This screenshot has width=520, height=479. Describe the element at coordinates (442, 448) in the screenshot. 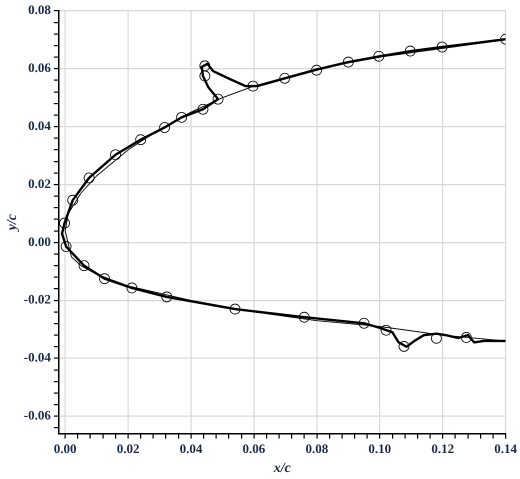

I see `x-tick-label: 0.12` at that location.